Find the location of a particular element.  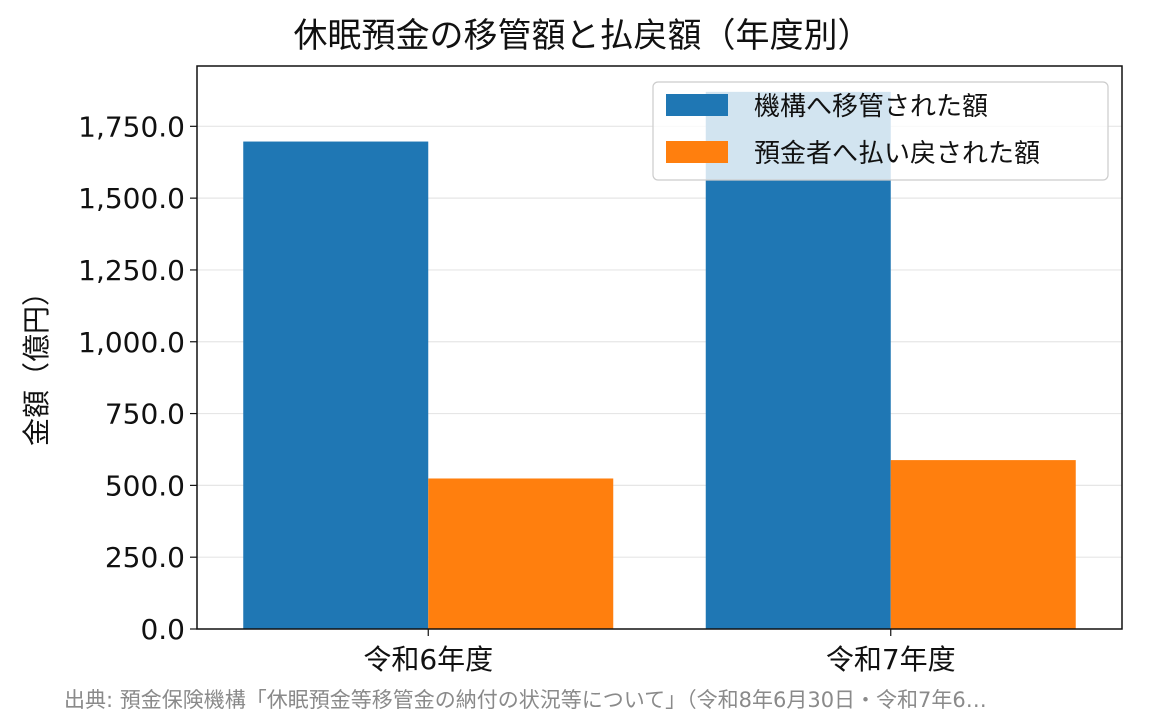

y-axis-label: 金額（億円） is located at coordinates (36, 362).